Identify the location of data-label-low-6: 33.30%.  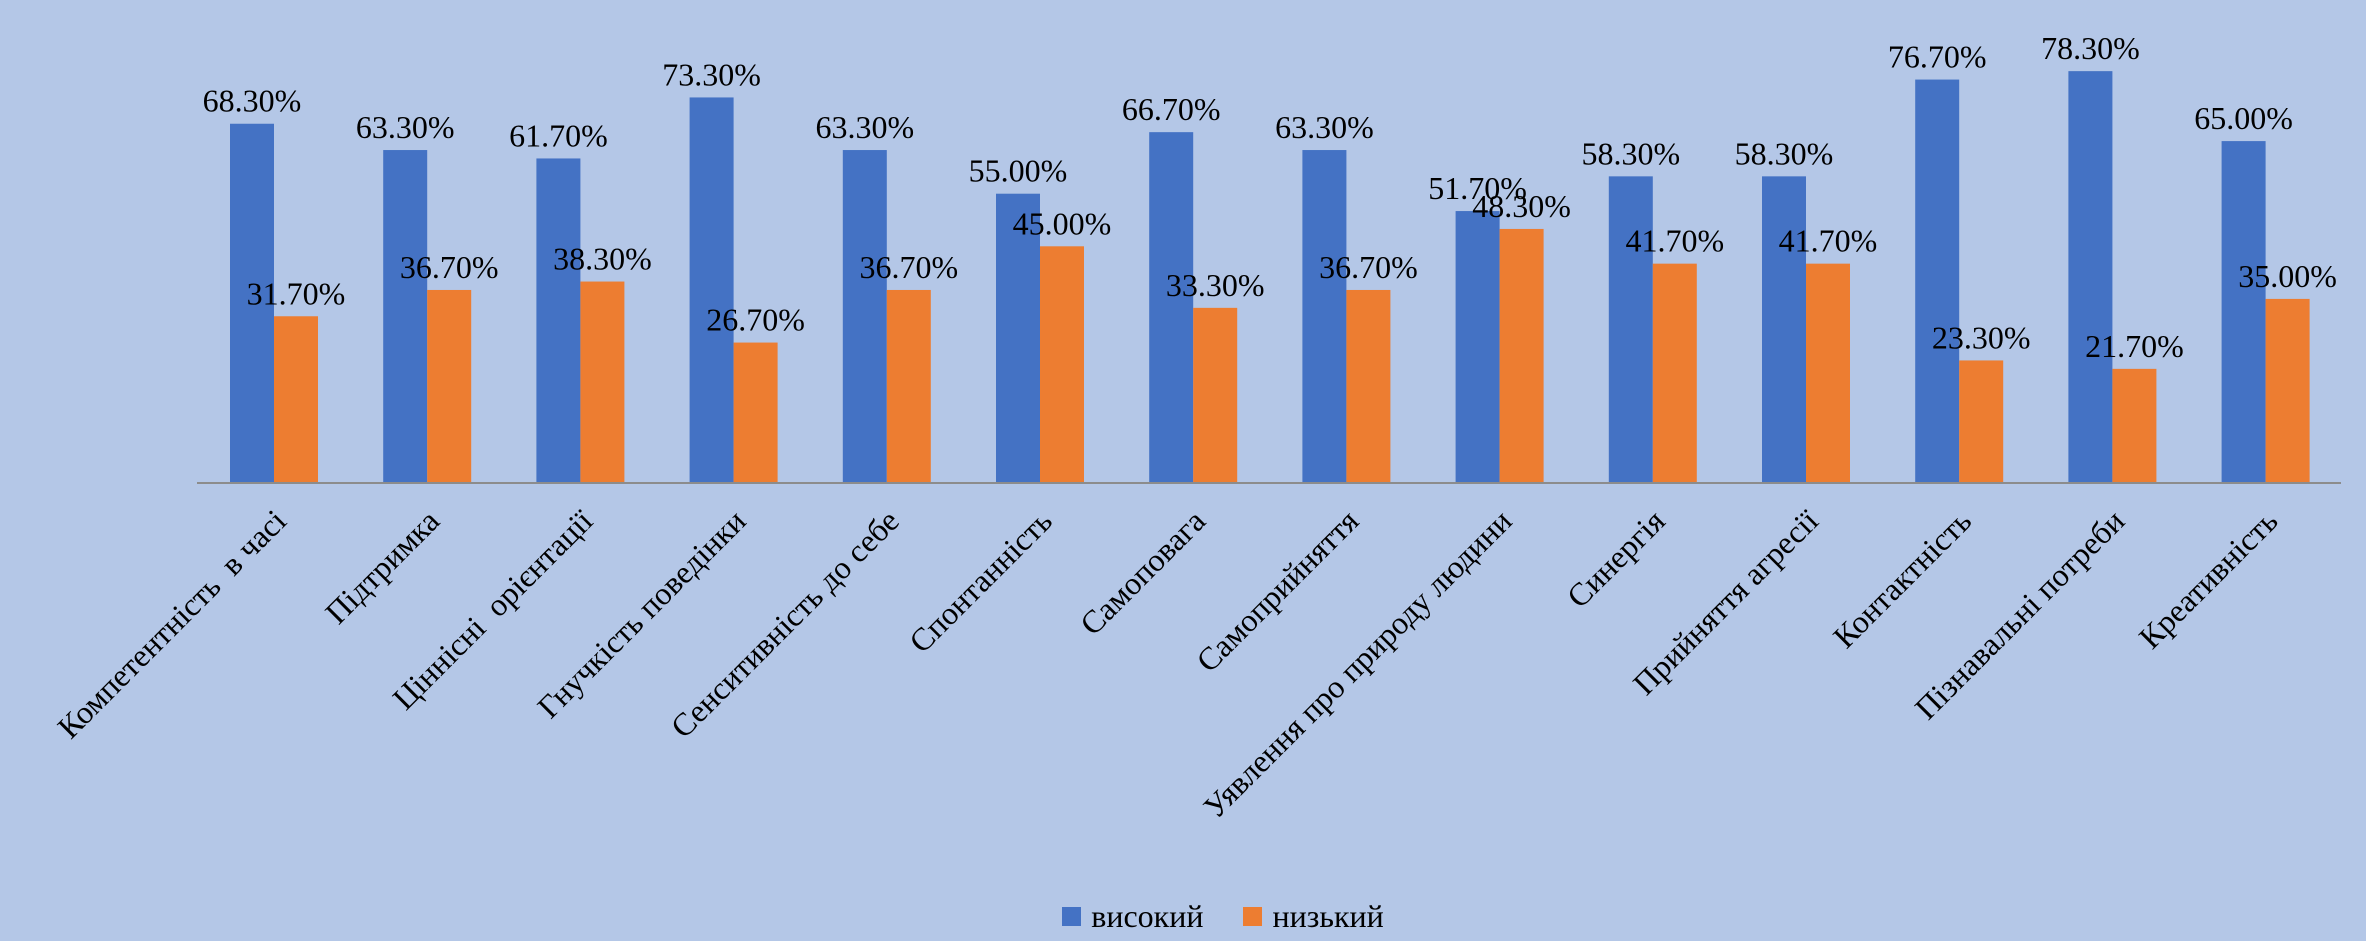
(1215, 285).